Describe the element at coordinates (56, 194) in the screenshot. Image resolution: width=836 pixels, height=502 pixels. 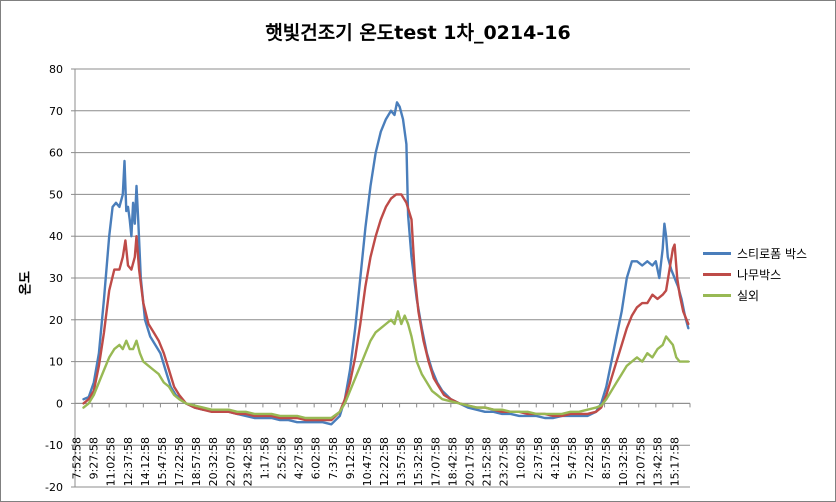
I see `y-tick-label: 50` at that location.